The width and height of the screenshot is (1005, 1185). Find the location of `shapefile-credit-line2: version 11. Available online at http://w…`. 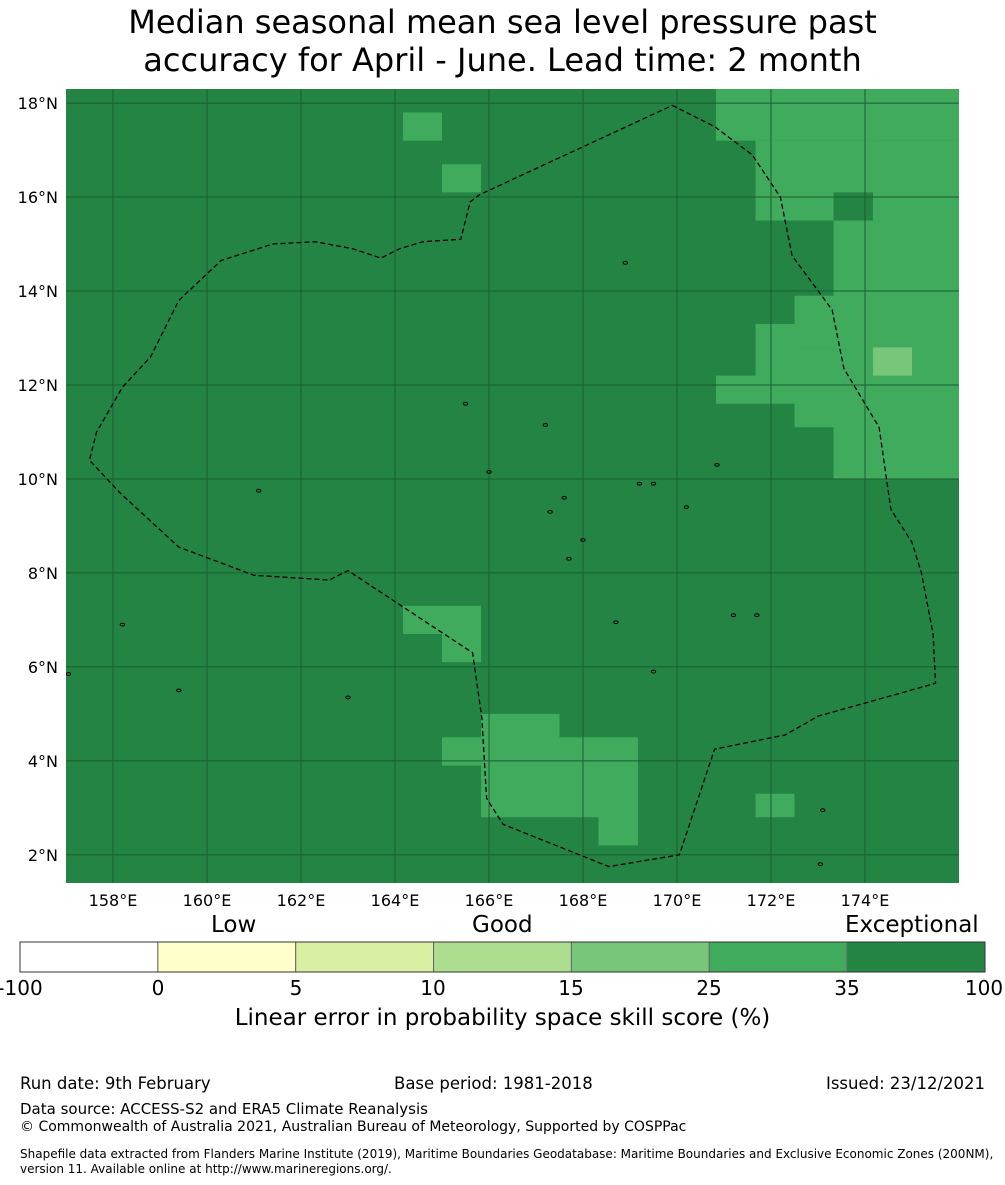

shapefile-credit-line2: version 11. Available online at http://w… is located at coordinates (206, 1169).